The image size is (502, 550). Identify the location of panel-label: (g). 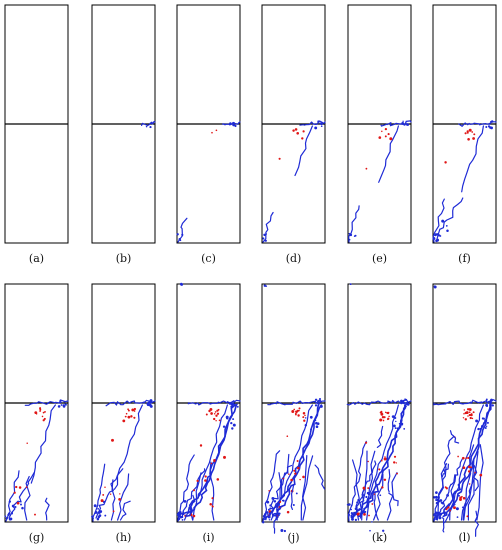
(37, 537).